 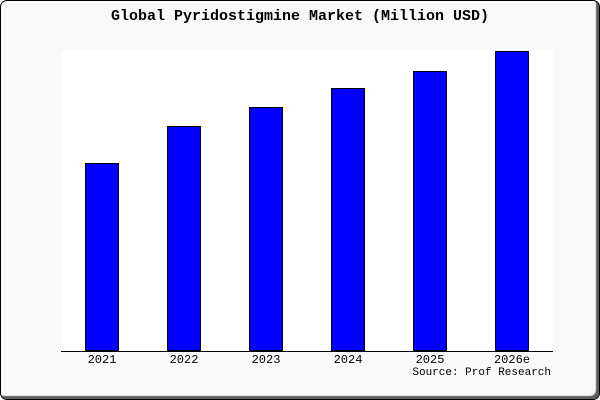 What do you see at coordinates (307, 361) in the screenshot?
I see `x-axis-labels: 2021 2022 2023 2024 2025 2026e` at bounding box center [307, 361].